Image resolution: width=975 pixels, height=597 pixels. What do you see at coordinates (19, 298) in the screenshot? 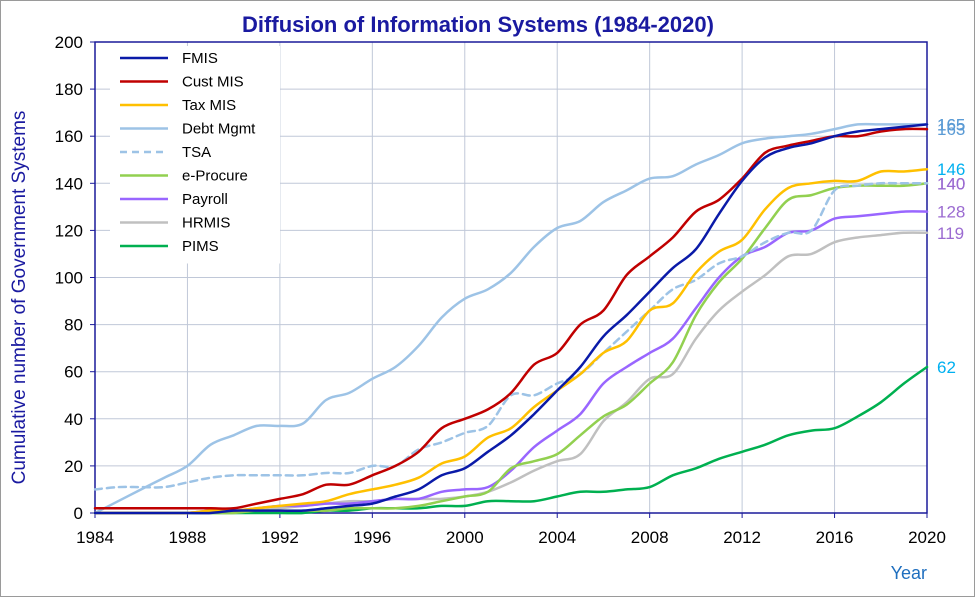
I see `y-axis-label: Cumulative number of Government Systems` at bounding box center [19, 298].